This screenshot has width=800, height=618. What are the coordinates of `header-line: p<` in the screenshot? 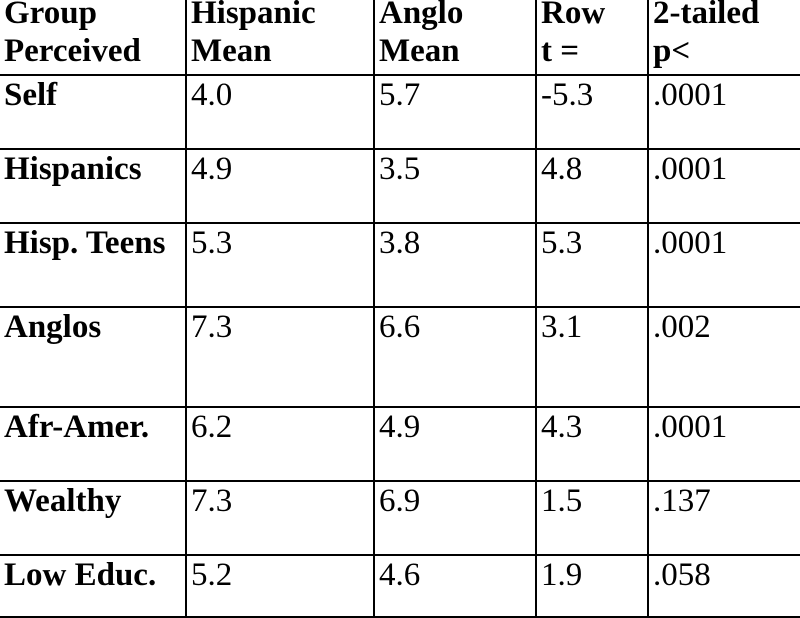 It's located at (672, 51).